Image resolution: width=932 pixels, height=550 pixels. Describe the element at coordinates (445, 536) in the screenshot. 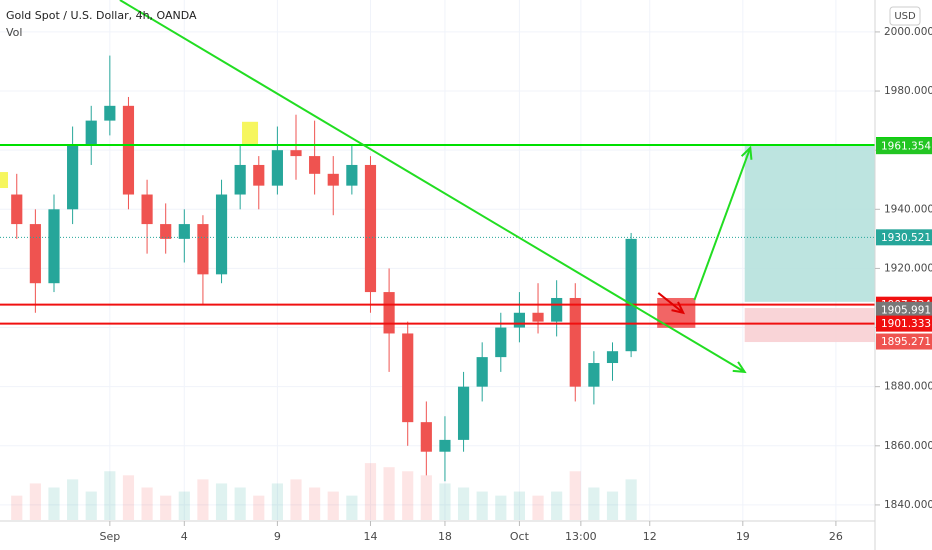

I see `x-tick-label: 18` at that location.